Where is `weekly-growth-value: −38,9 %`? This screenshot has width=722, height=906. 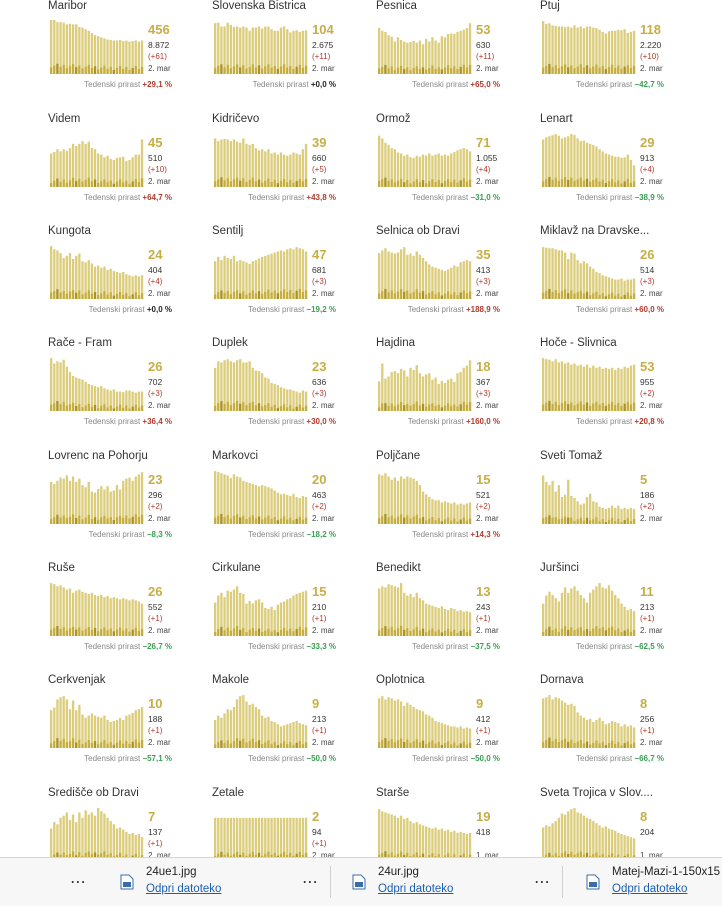 weekly-growth-value: −38,9 % is located at coordinates (649, 197).